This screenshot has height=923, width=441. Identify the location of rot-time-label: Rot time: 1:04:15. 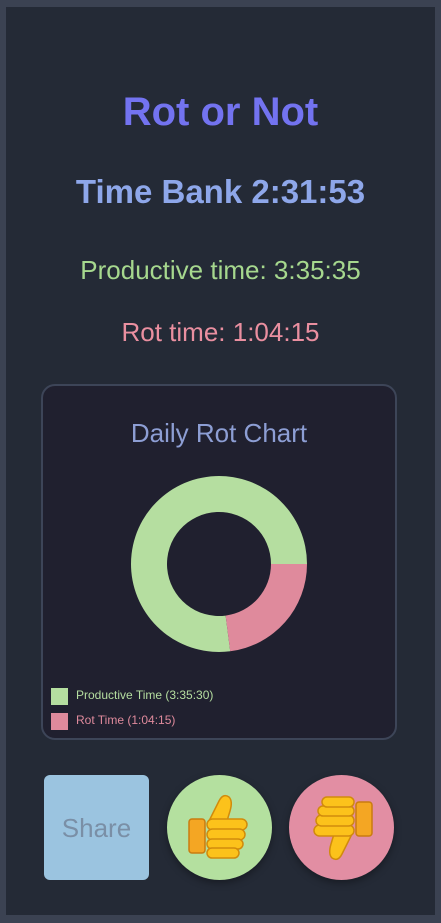
(220, 332).